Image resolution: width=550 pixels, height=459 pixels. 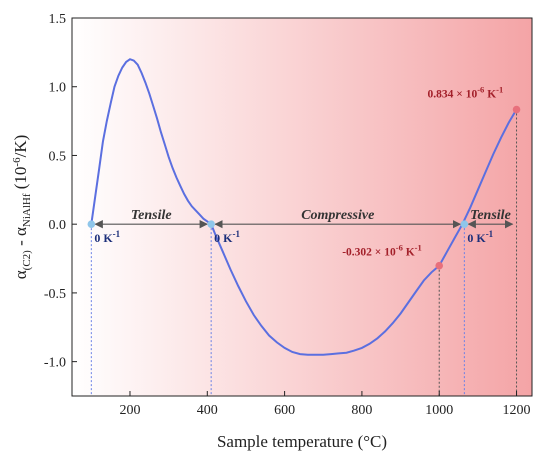 I want to click on y-tick-label: 1.5, so click(x=58, y=19).